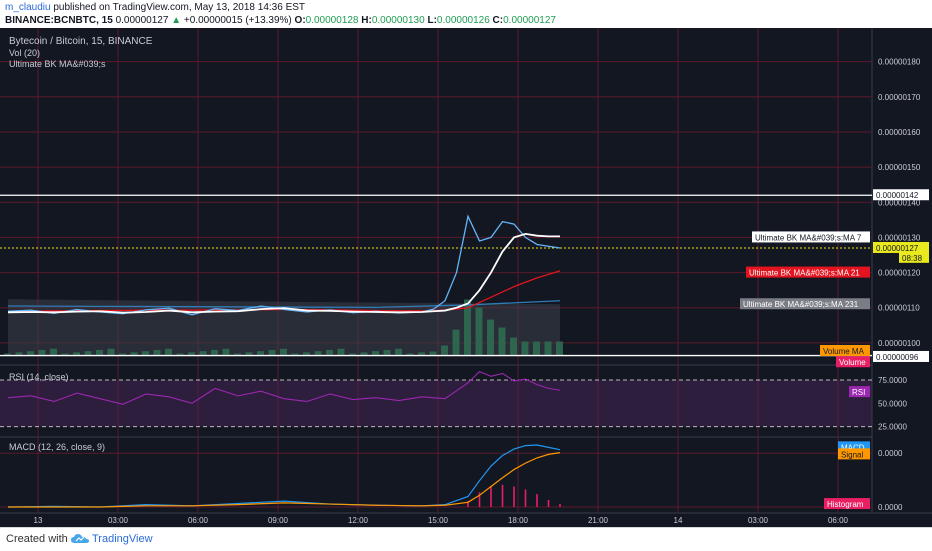  What do you see at coordinates (38, 520) in the screenshot?
I see `time-tick-label: 13` at bounding box center [38, 520].